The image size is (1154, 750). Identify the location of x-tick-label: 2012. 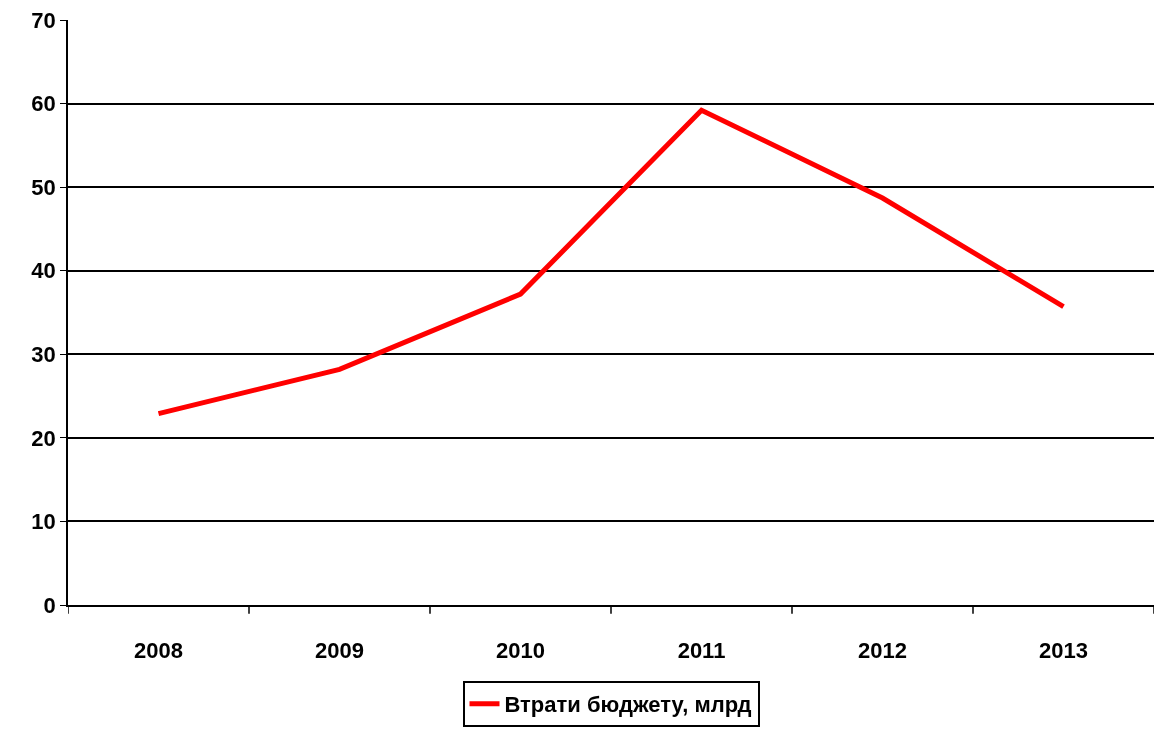
(882, 651).